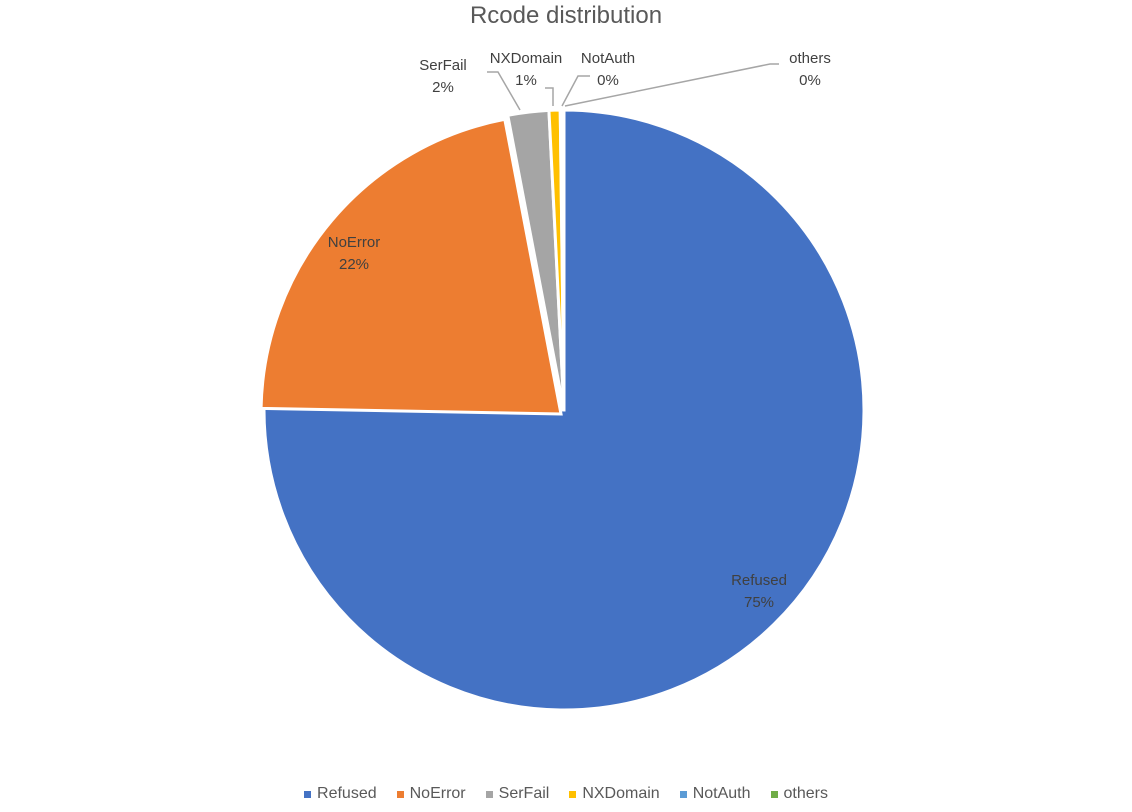  What do you see at coordinates (437, 793) in the screenshot?
I see `legend-label: NoError` at bounding box center [437, 793].